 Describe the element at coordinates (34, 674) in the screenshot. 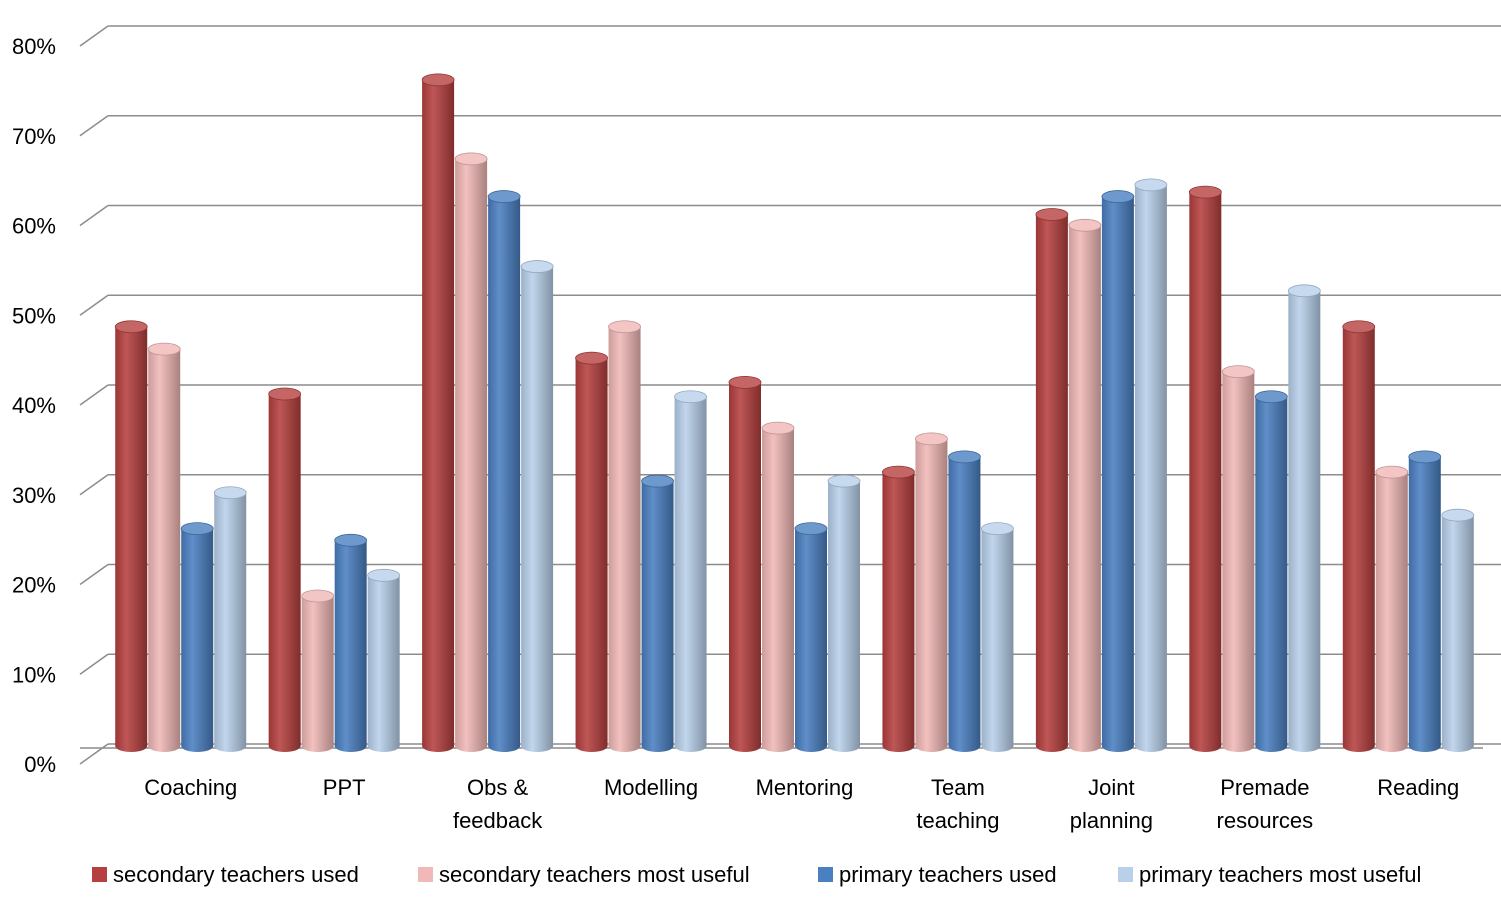

I see `y-tick-label: 10%` at that location.